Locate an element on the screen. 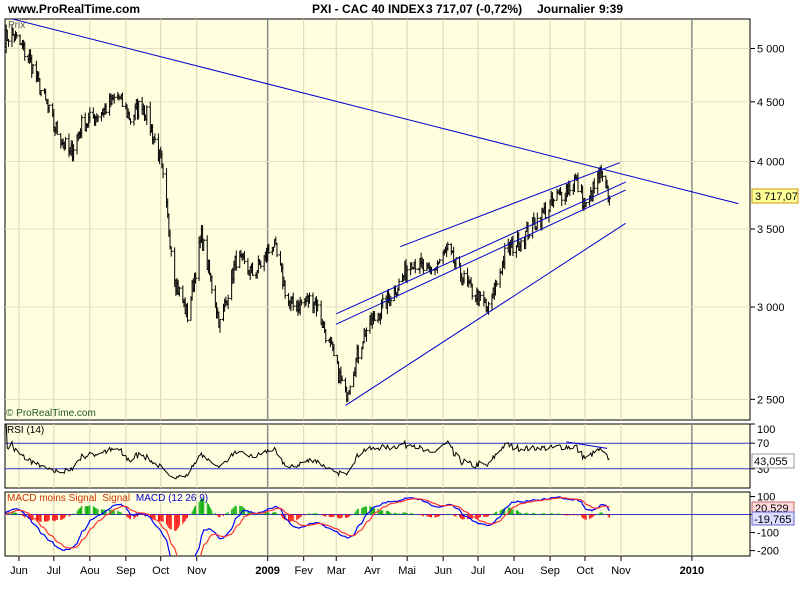  rsi-last-value-badge: 43,055 is located at coordinates (773, 461).